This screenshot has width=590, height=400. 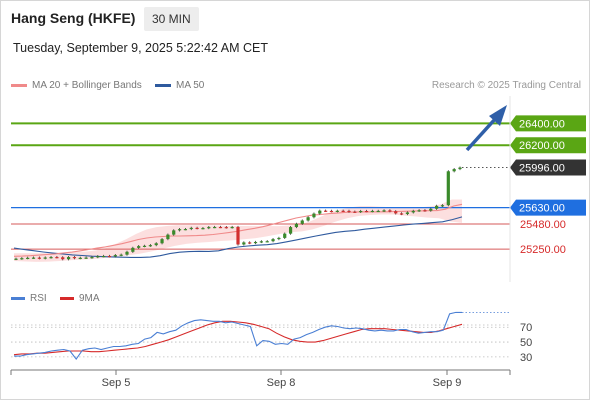 I want to click on rsi-tick-label-30: 30, so click(x=526, y=358).